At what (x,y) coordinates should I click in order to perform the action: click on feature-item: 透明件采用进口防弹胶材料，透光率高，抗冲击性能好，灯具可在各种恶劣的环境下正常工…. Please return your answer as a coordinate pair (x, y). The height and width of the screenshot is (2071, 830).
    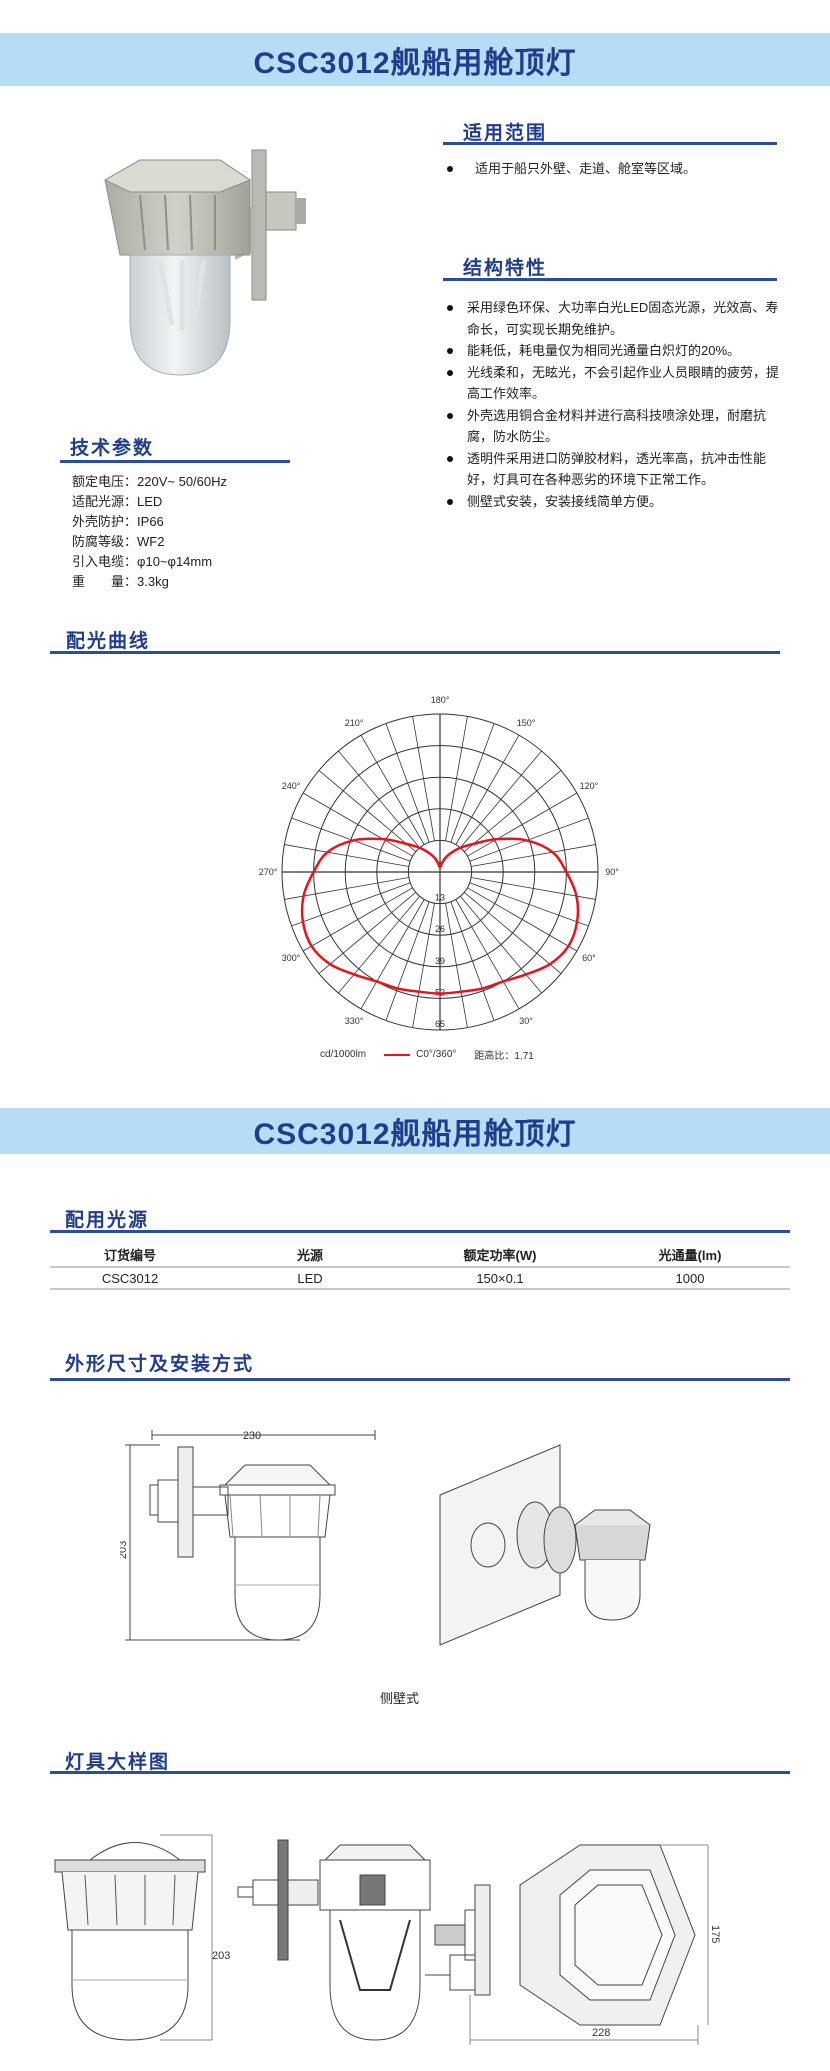
    Looking at the image, I should click on (617, 469).